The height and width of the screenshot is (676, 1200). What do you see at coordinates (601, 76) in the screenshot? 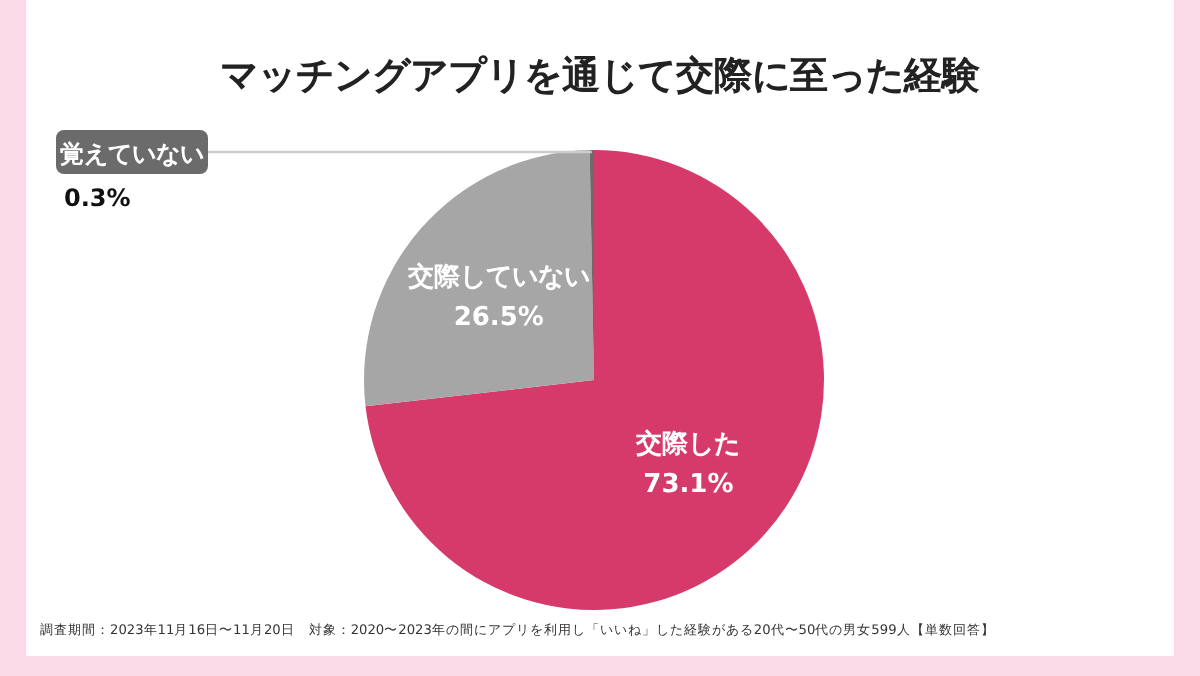
I see `chart-title: マッチングアプリを通じて交際に至った経験` at bounding box center [601, 76].